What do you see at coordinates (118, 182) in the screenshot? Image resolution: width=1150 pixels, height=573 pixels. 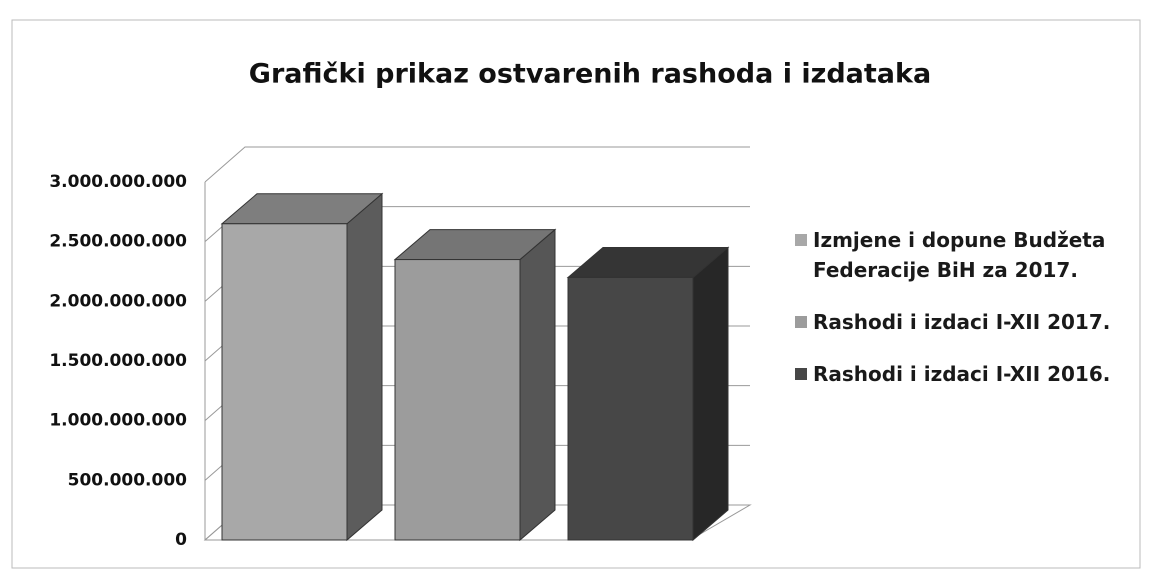 I see `y-tick-label: 3.000.000.000` at bounding box center [118, 182].